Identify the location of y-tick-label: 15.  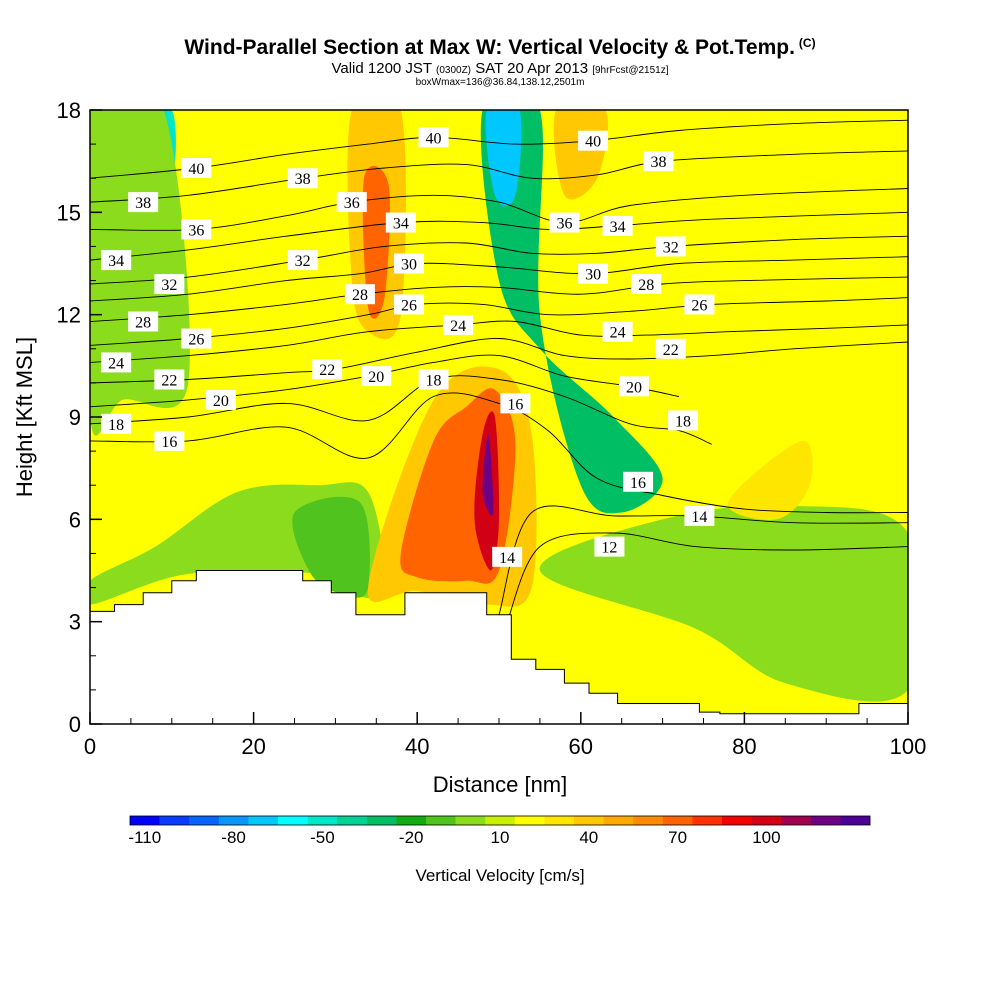
(69, 212).